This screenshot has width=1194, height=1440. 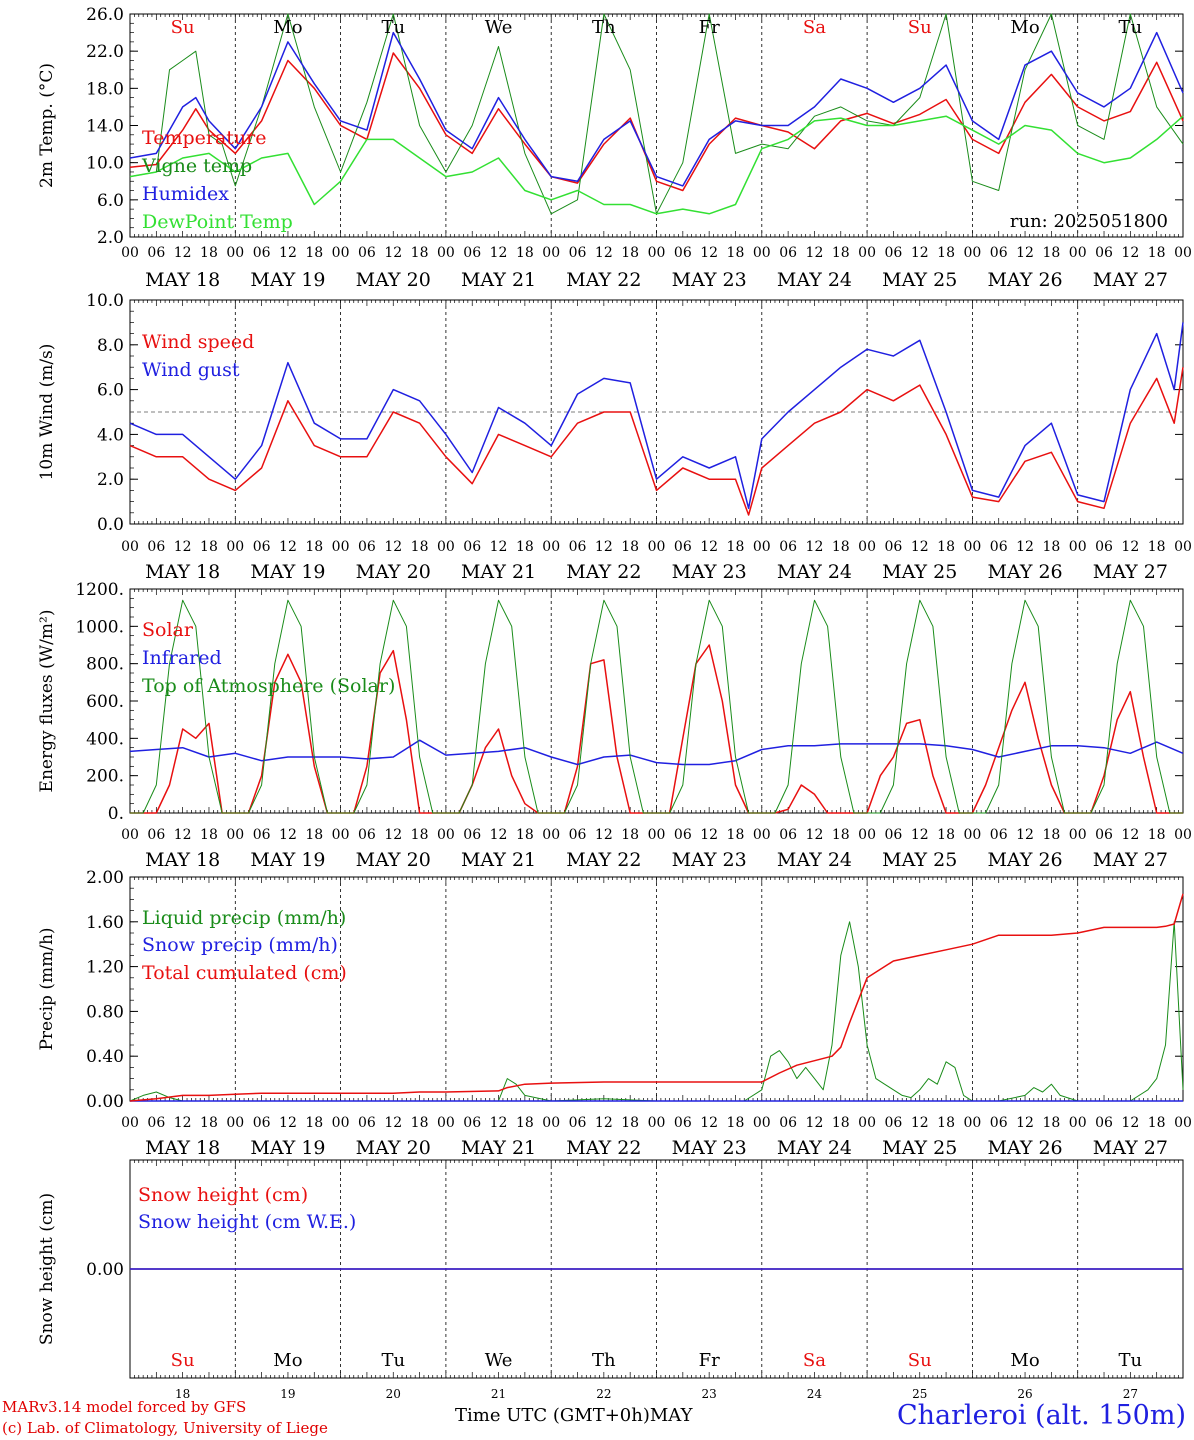 What do you see at coordinates (223, 1195) in the screenshot?
I see `legend-entry: Snow height (cm)` at bounding box center [223, 1195].